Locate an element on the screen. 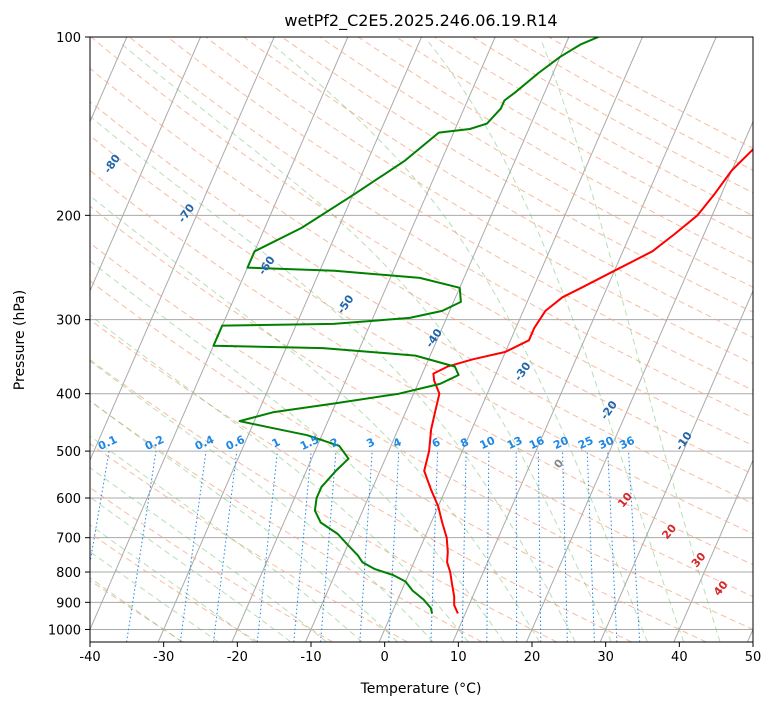 This screenshot has height=712, width=775. mixing-ratio-label: 0.4 is located at coordinates (204, 443).